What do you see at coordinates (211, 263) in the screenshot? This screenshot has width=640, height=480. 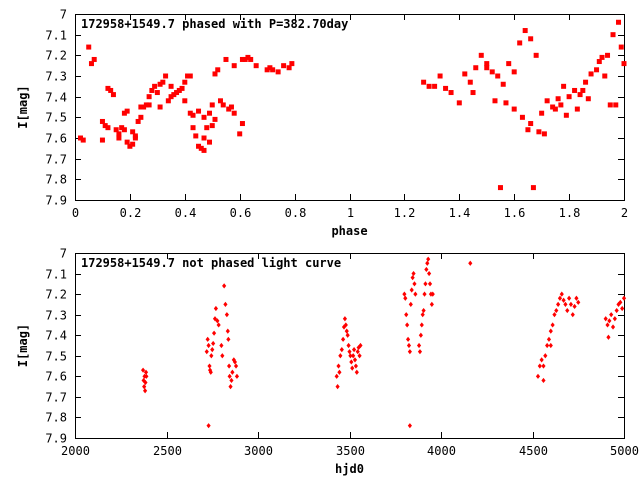 I see `chart-title: 172958+1549.7 not phased light curve` at bounding box center [211, 263].